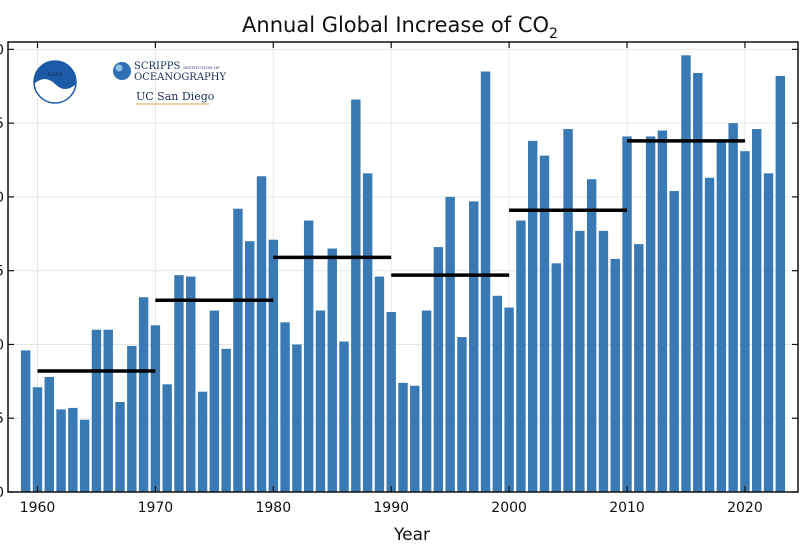 Image resolution: width=800 pixels, height=550 pixels. What do you see at coordinates (379, 384) in the screenshot?
I see `bar-1989` at bounding box center [379, 384].